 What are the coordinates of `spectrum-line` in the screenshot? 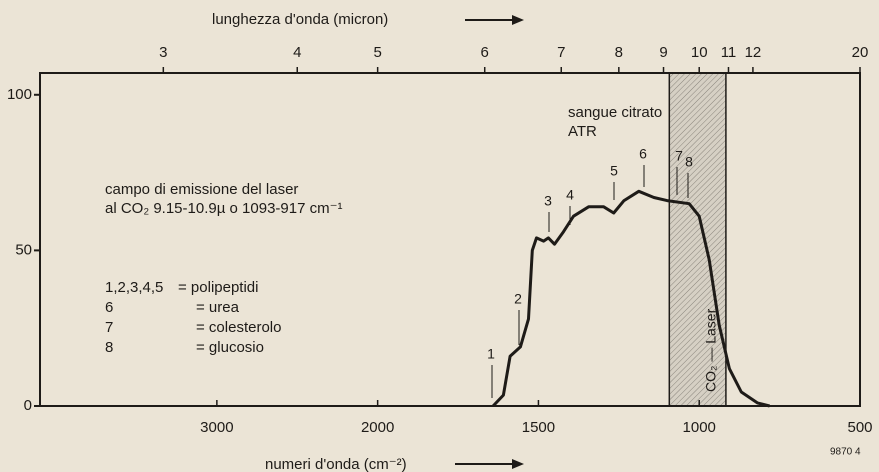 It's located at (631, 298).